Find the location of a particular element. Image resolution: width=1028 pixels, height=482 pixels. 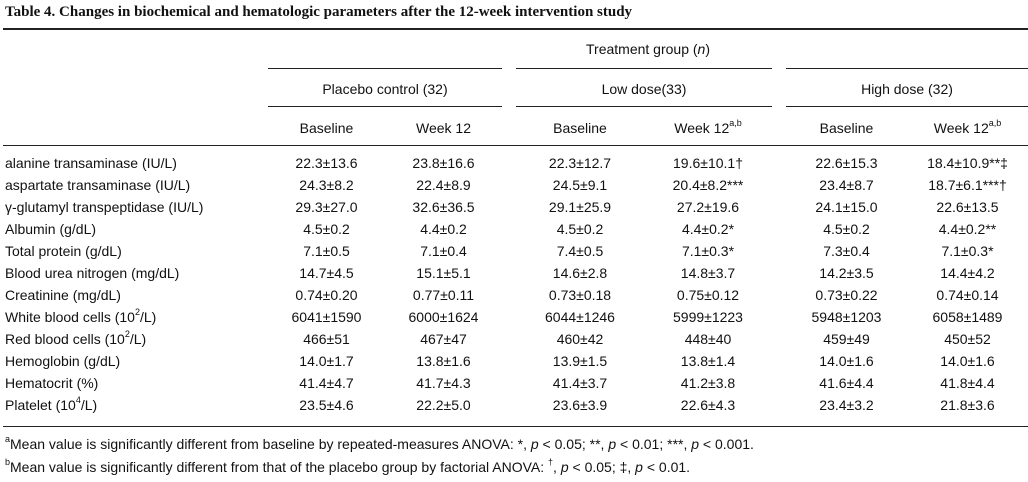

col-week12: Week 12 is located at coordinates (443, 128).